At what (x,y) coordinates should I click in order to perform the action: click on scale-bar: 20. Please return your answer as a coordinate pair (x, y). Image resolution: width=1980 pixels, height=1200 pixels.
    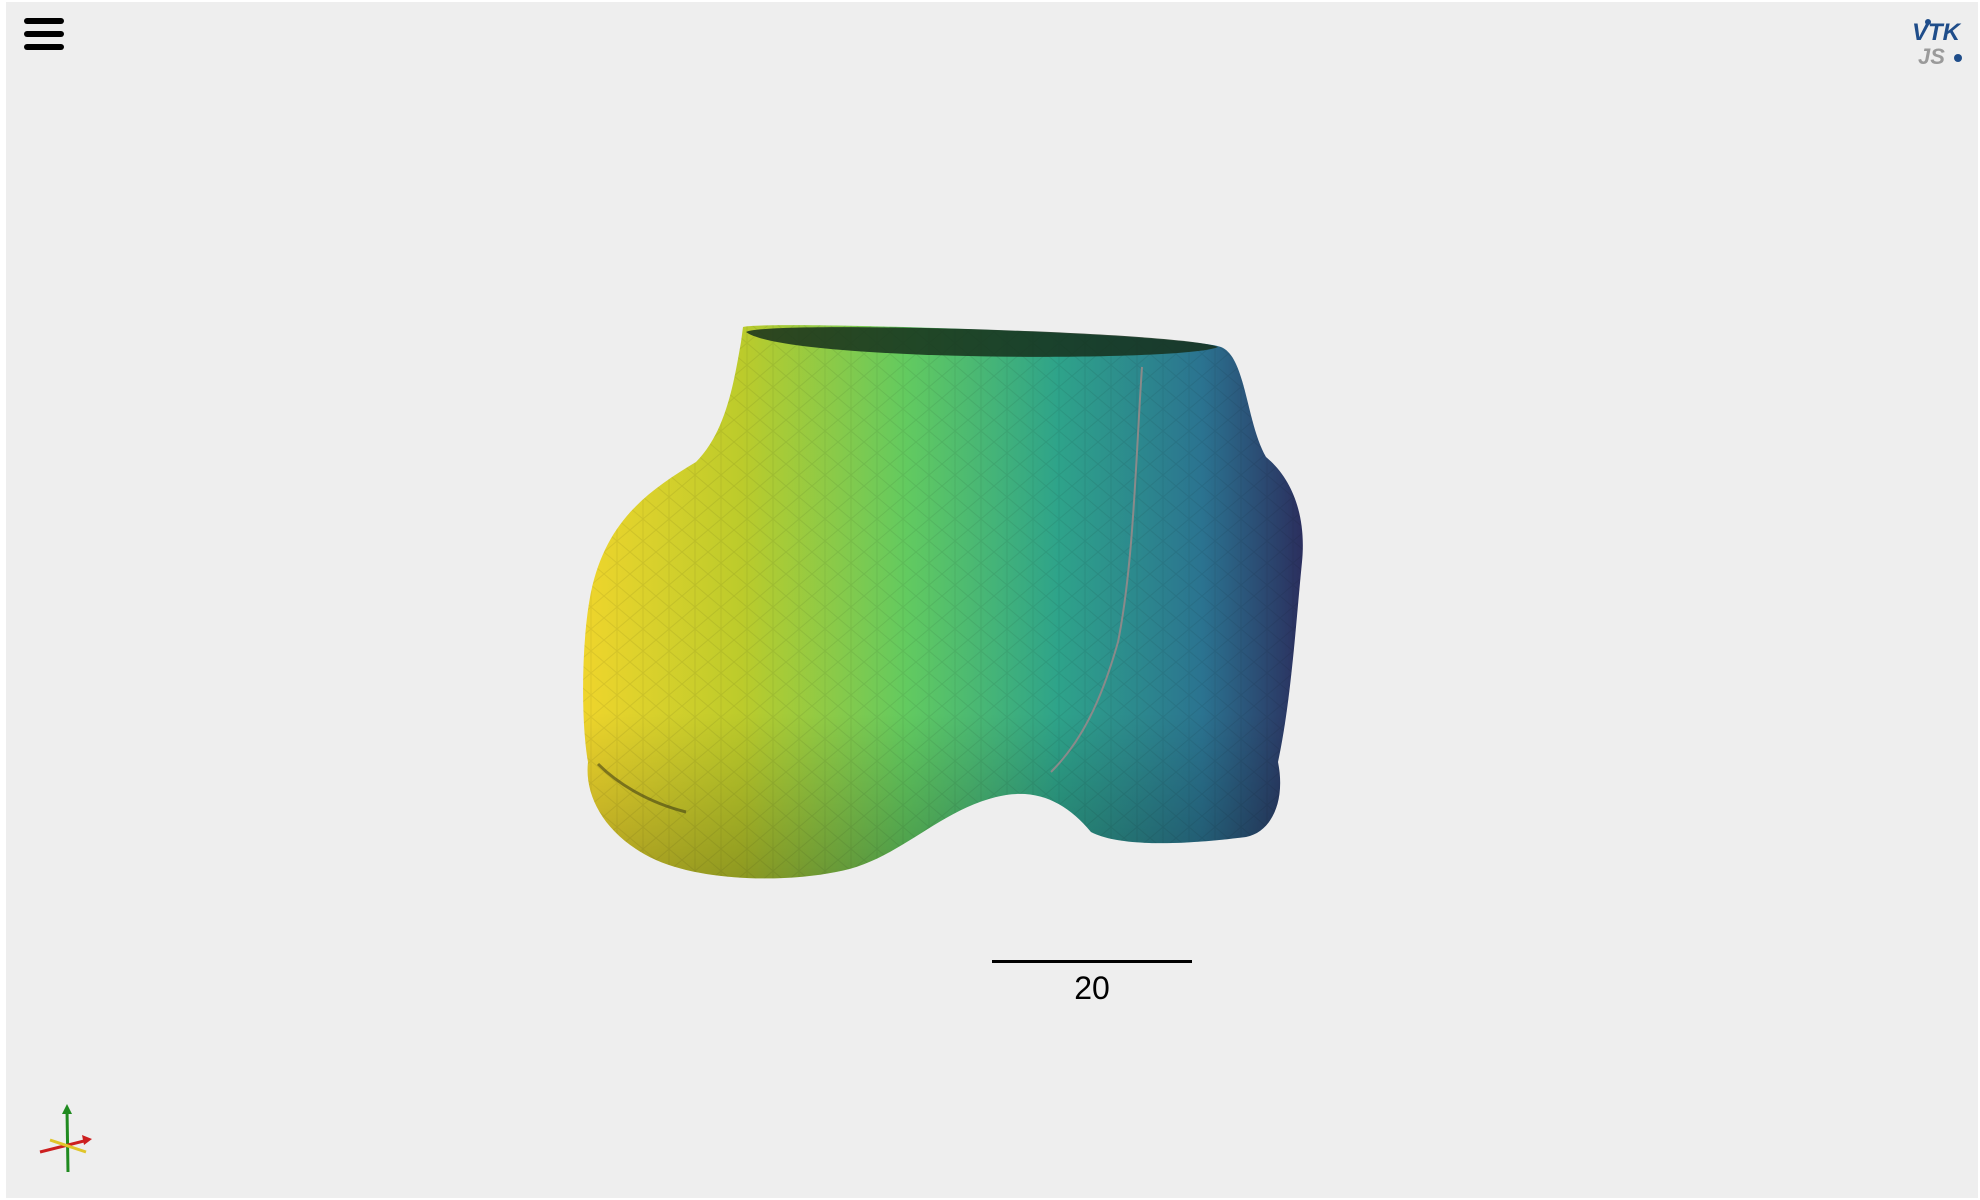
    Looking at the image, I should click on (1092, 985).